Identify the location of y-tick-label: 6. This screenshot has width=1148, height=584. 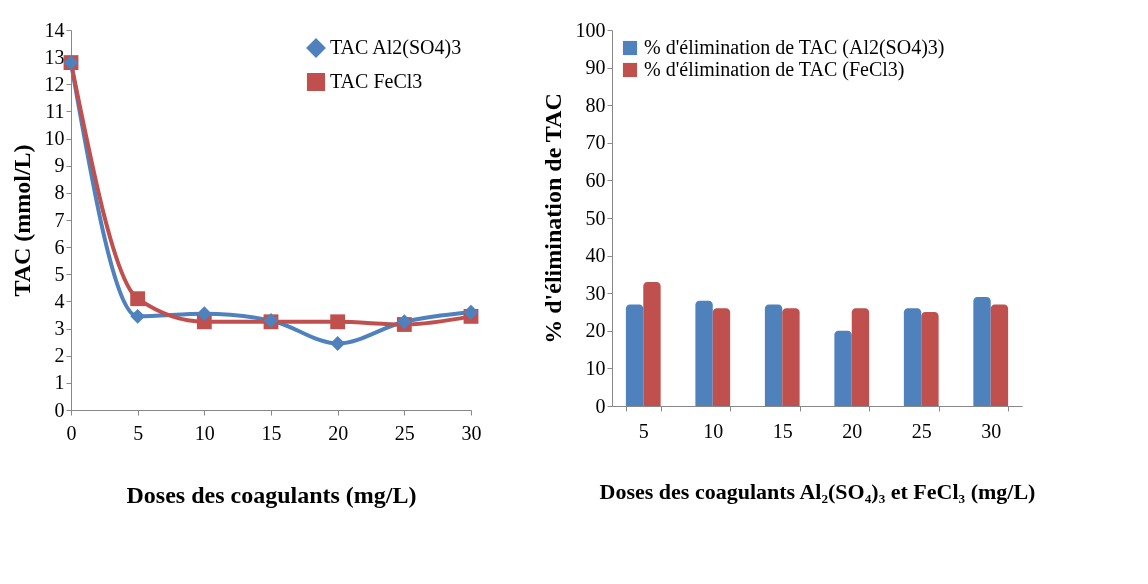
(59, 246).